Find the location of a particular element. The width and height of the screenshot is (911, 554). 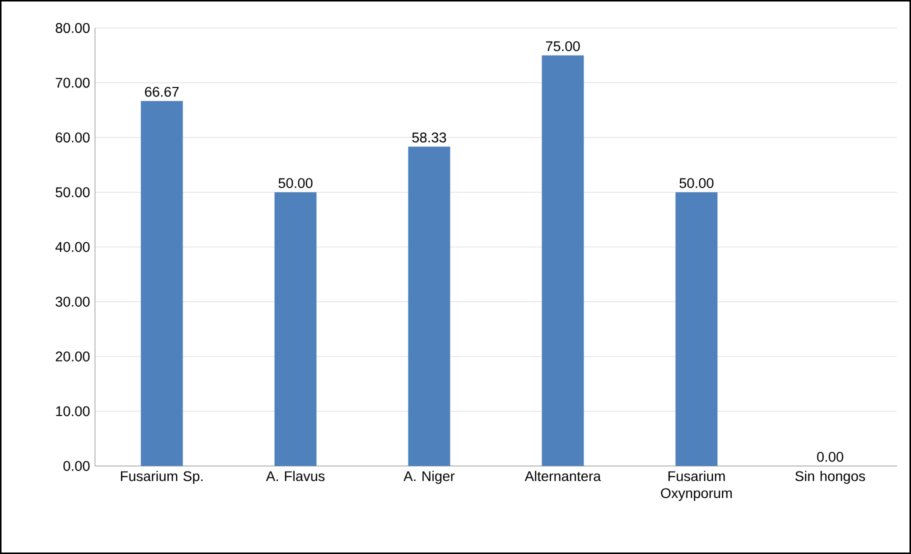

y-tick-label: 60.00 is located at coordinates (73, 137).